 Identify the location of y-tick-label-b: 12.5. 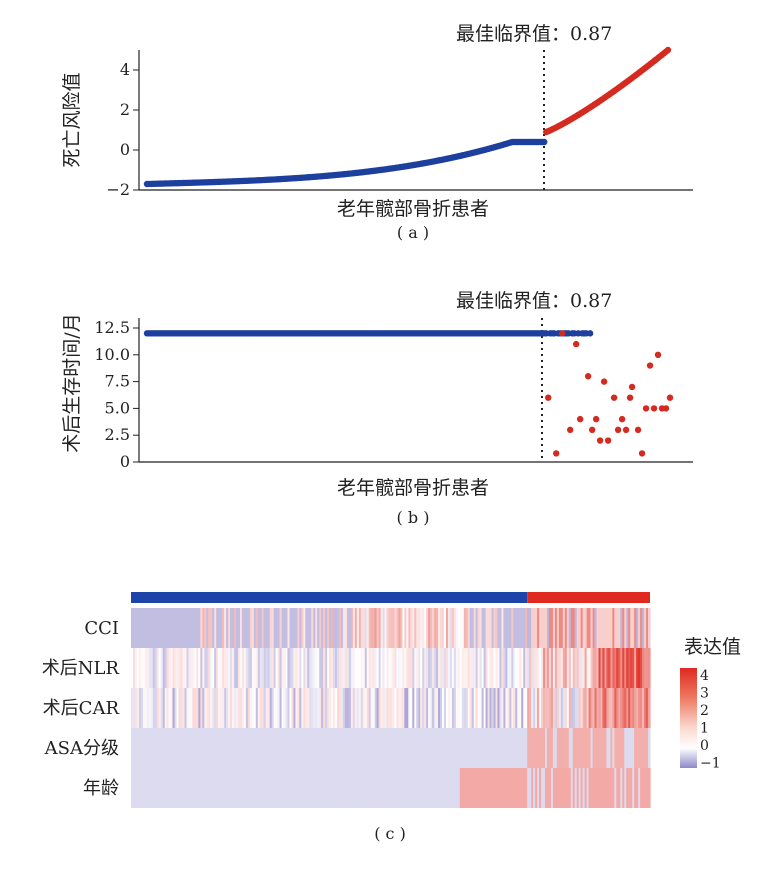
(112, 327).